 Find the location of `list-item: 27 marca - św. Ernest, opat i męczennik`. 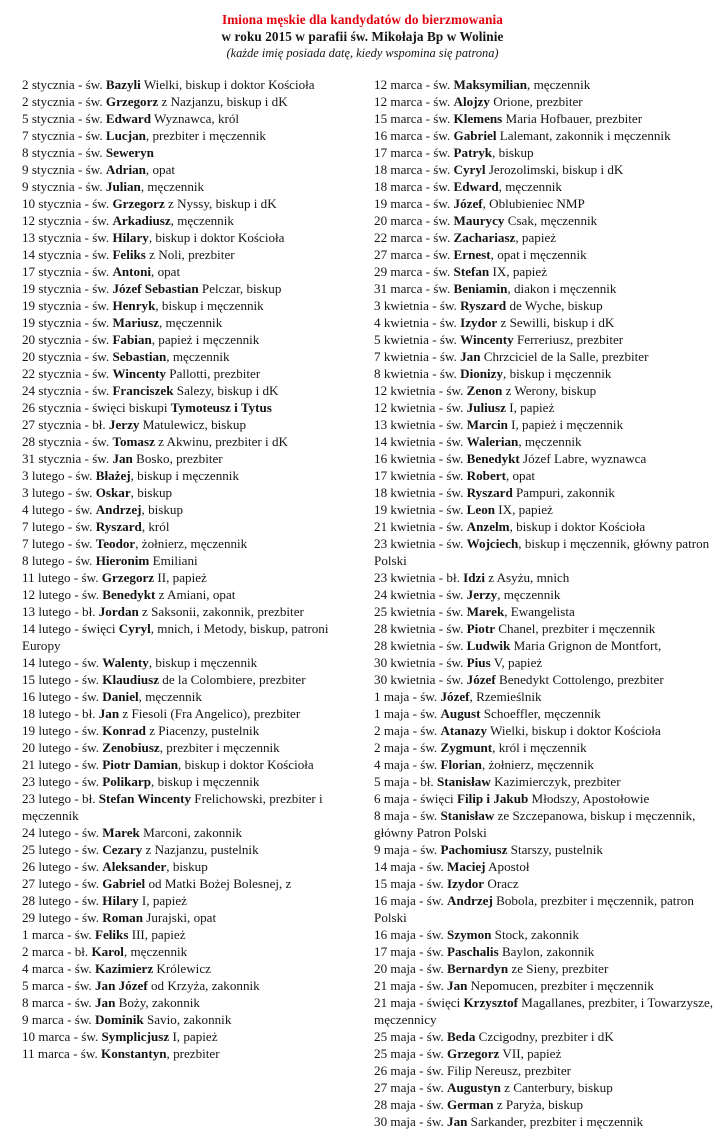

list-item: 27 marca - św. Ernest, opat i męczennik is located at coordinates (544, 254).